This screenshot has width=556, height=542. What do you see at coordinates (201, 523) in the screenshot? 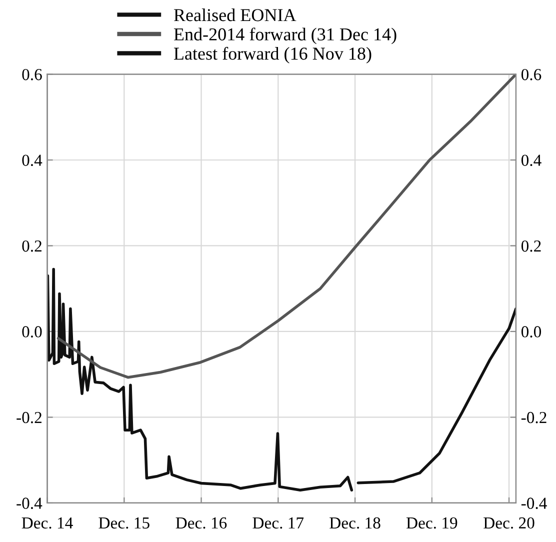
I see `x-tick-label: Dec. 16` at bounding box center [201, 523].